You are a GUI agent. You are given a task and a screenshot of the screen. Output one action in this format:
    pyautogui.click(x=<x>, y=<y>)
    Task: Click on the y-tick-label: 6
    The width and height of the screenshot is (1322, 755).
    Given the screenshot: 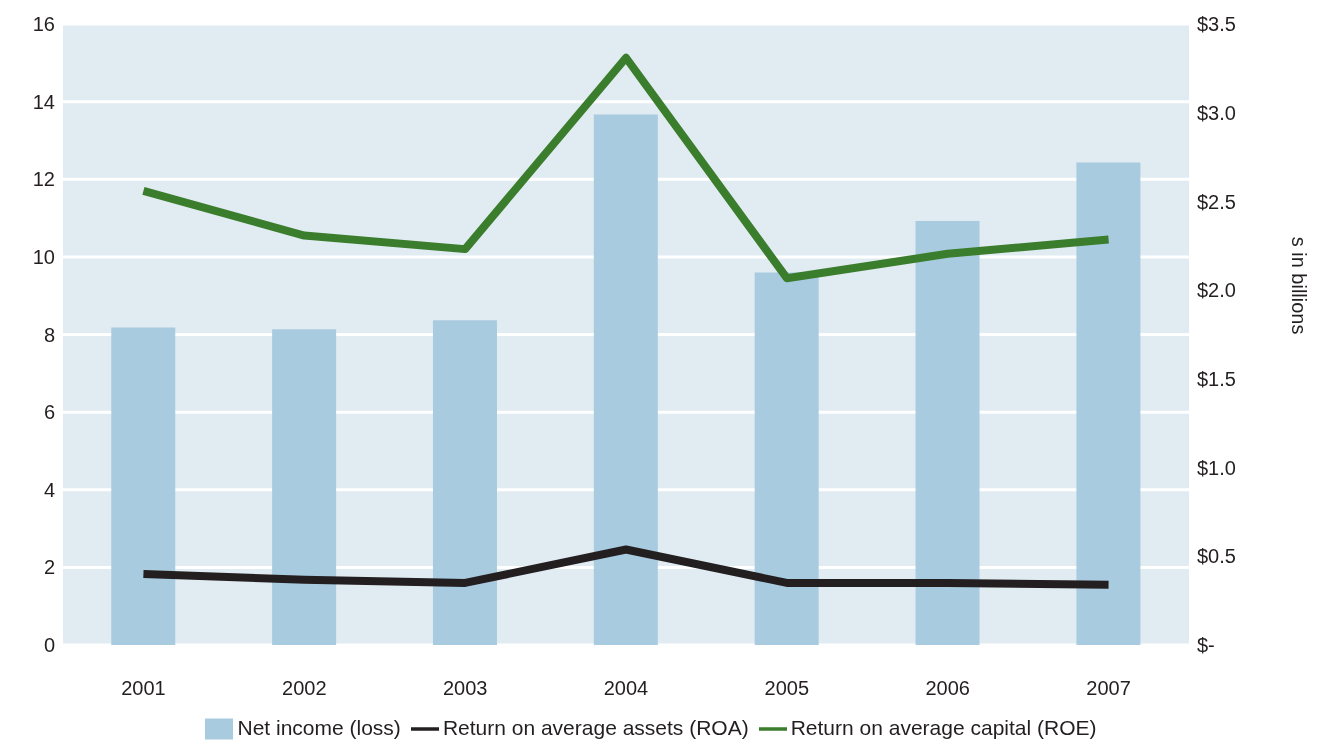 What is the action you would take?
    pyautogui.click(x=49, y=412)
    